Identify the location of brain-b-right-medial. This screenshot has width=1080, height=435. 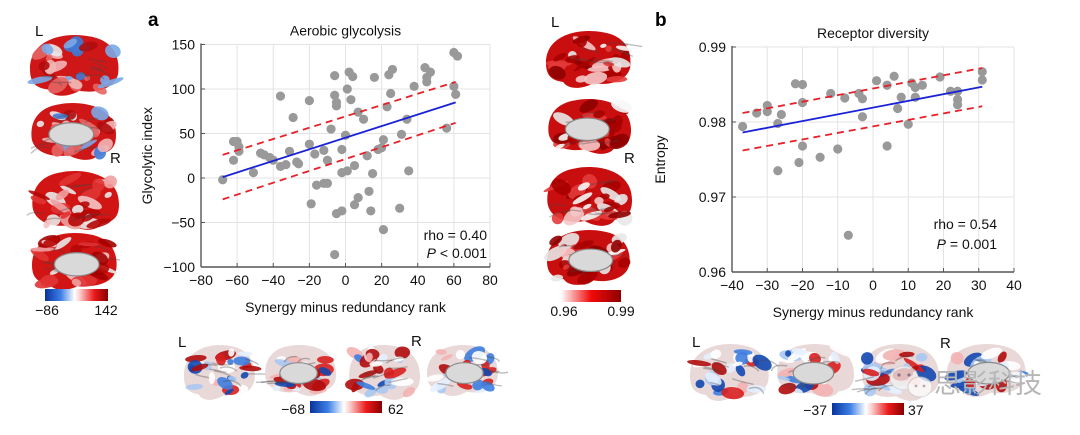
(587, 257).